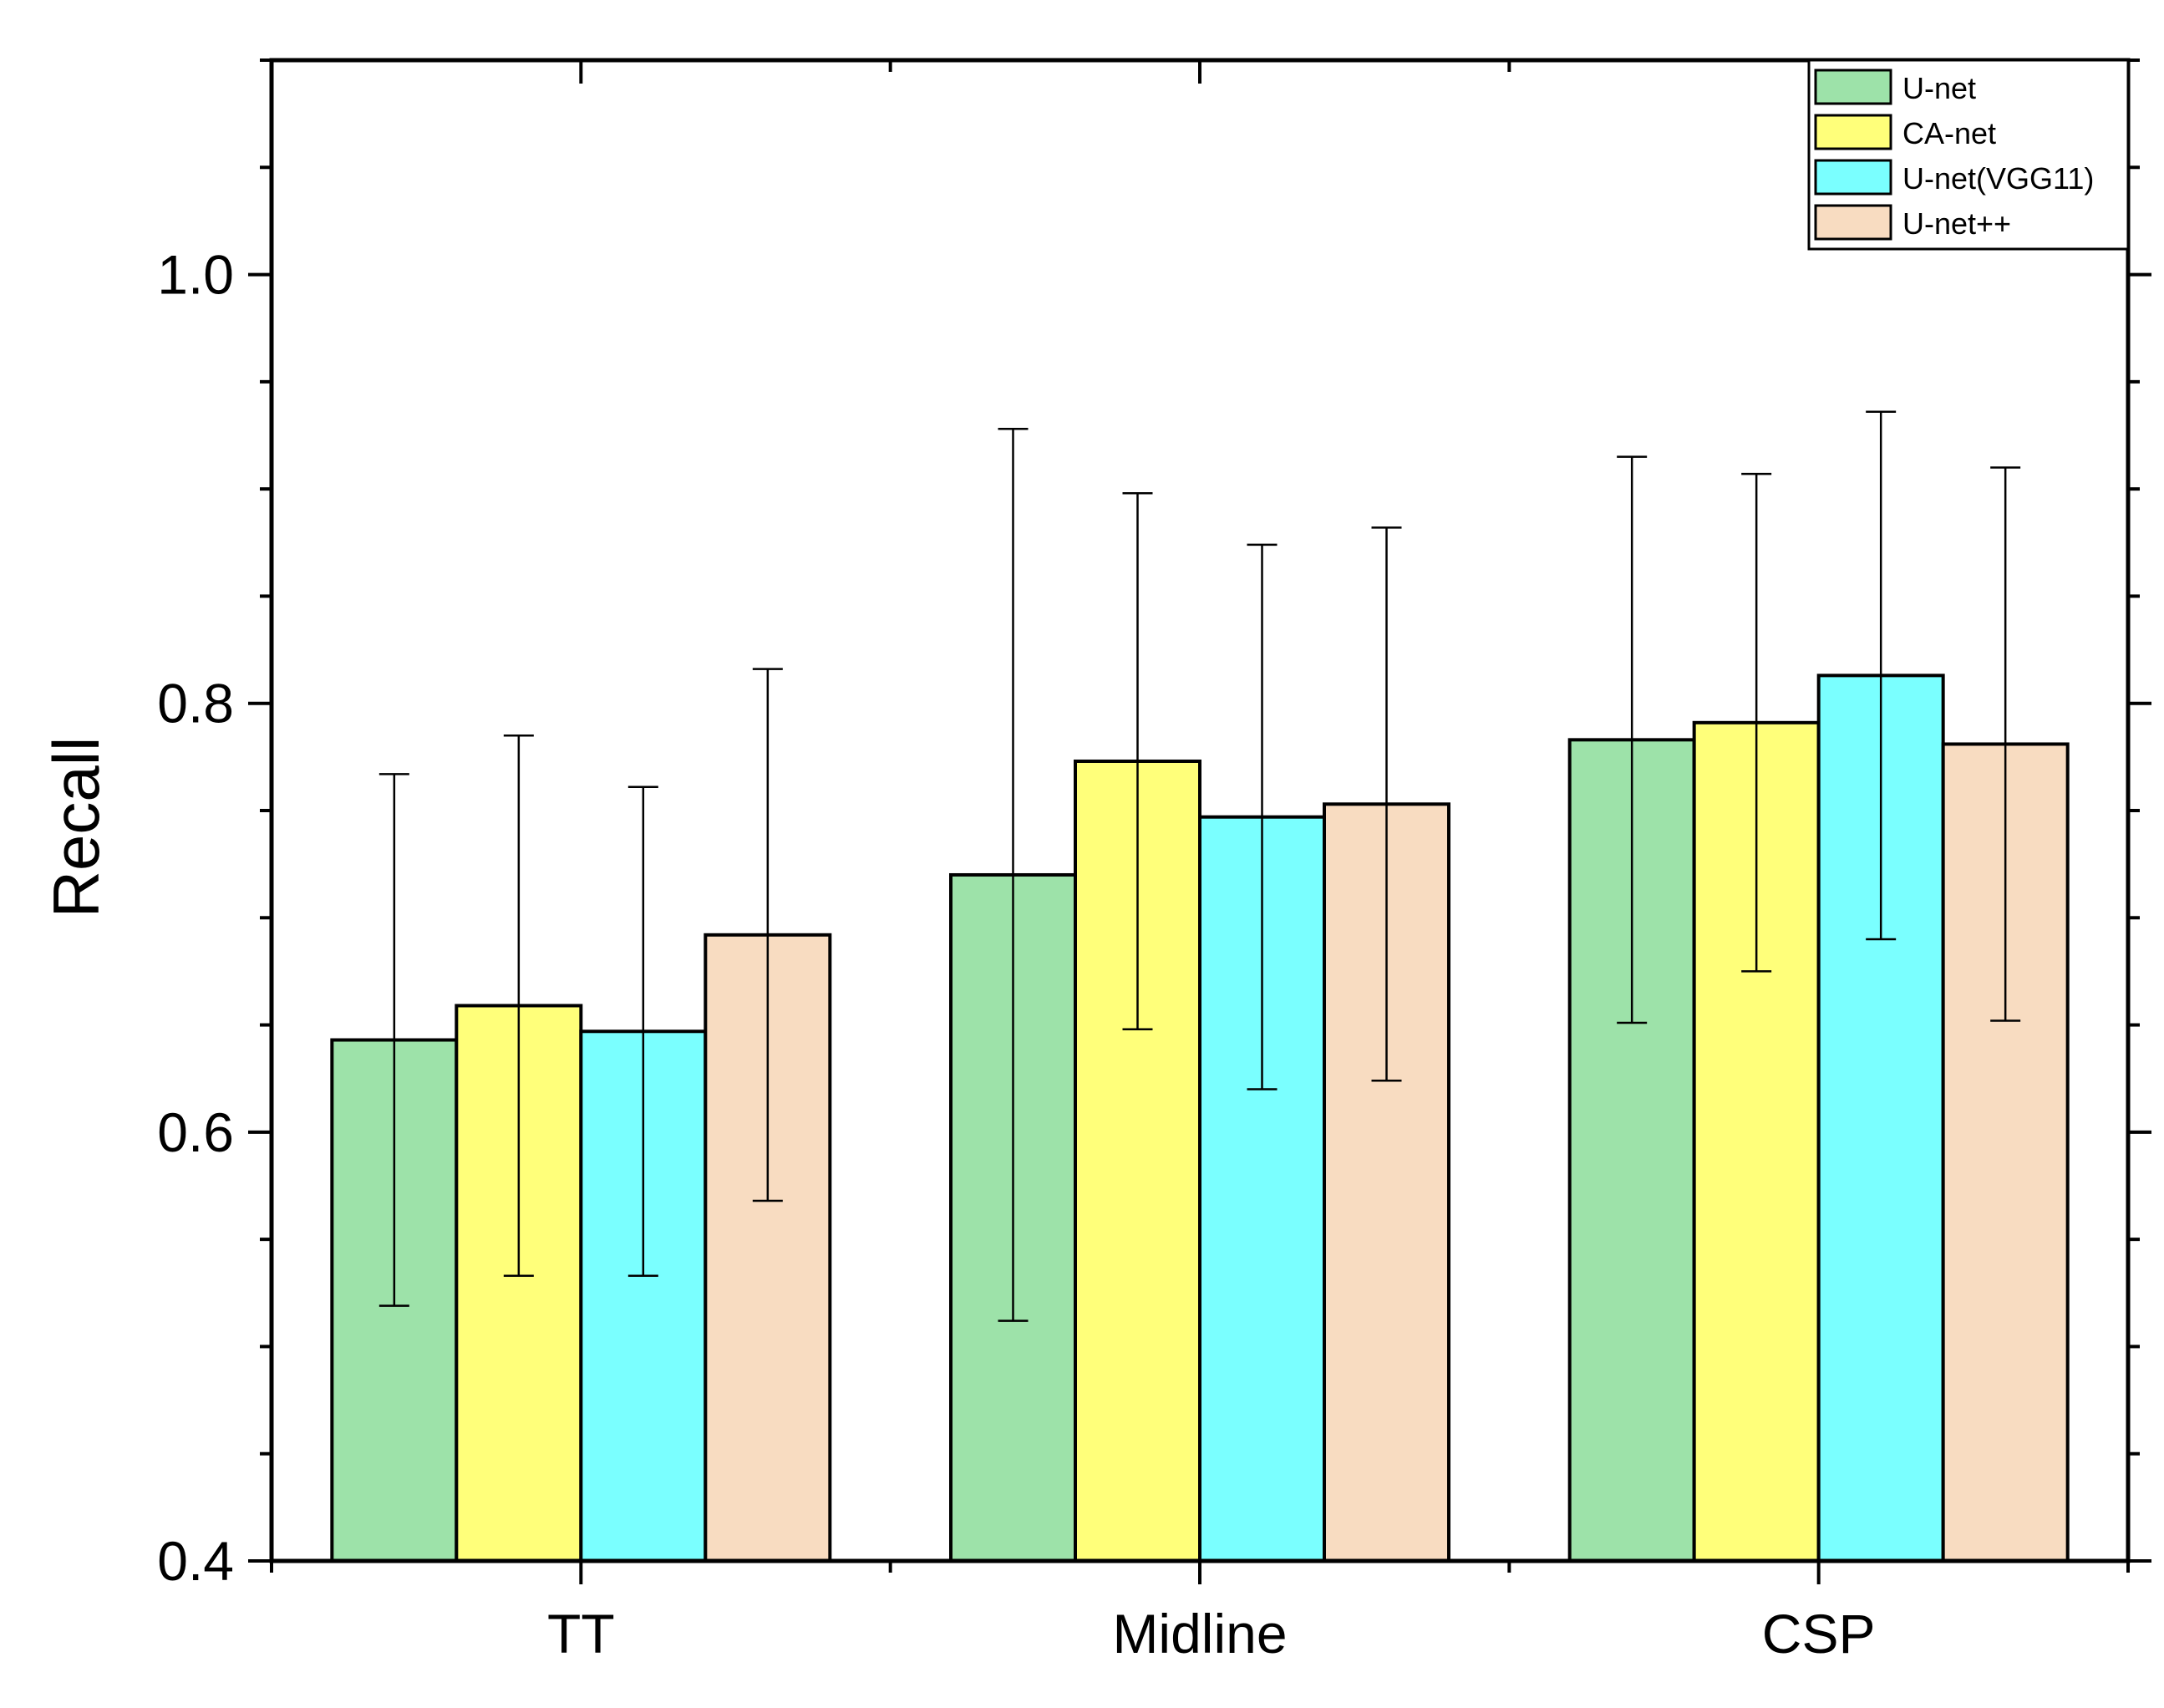  Describe the element at coordinates (1853, 177) in the screenshot. I see `legend-swatch-u-net-vgg11-` at that location.